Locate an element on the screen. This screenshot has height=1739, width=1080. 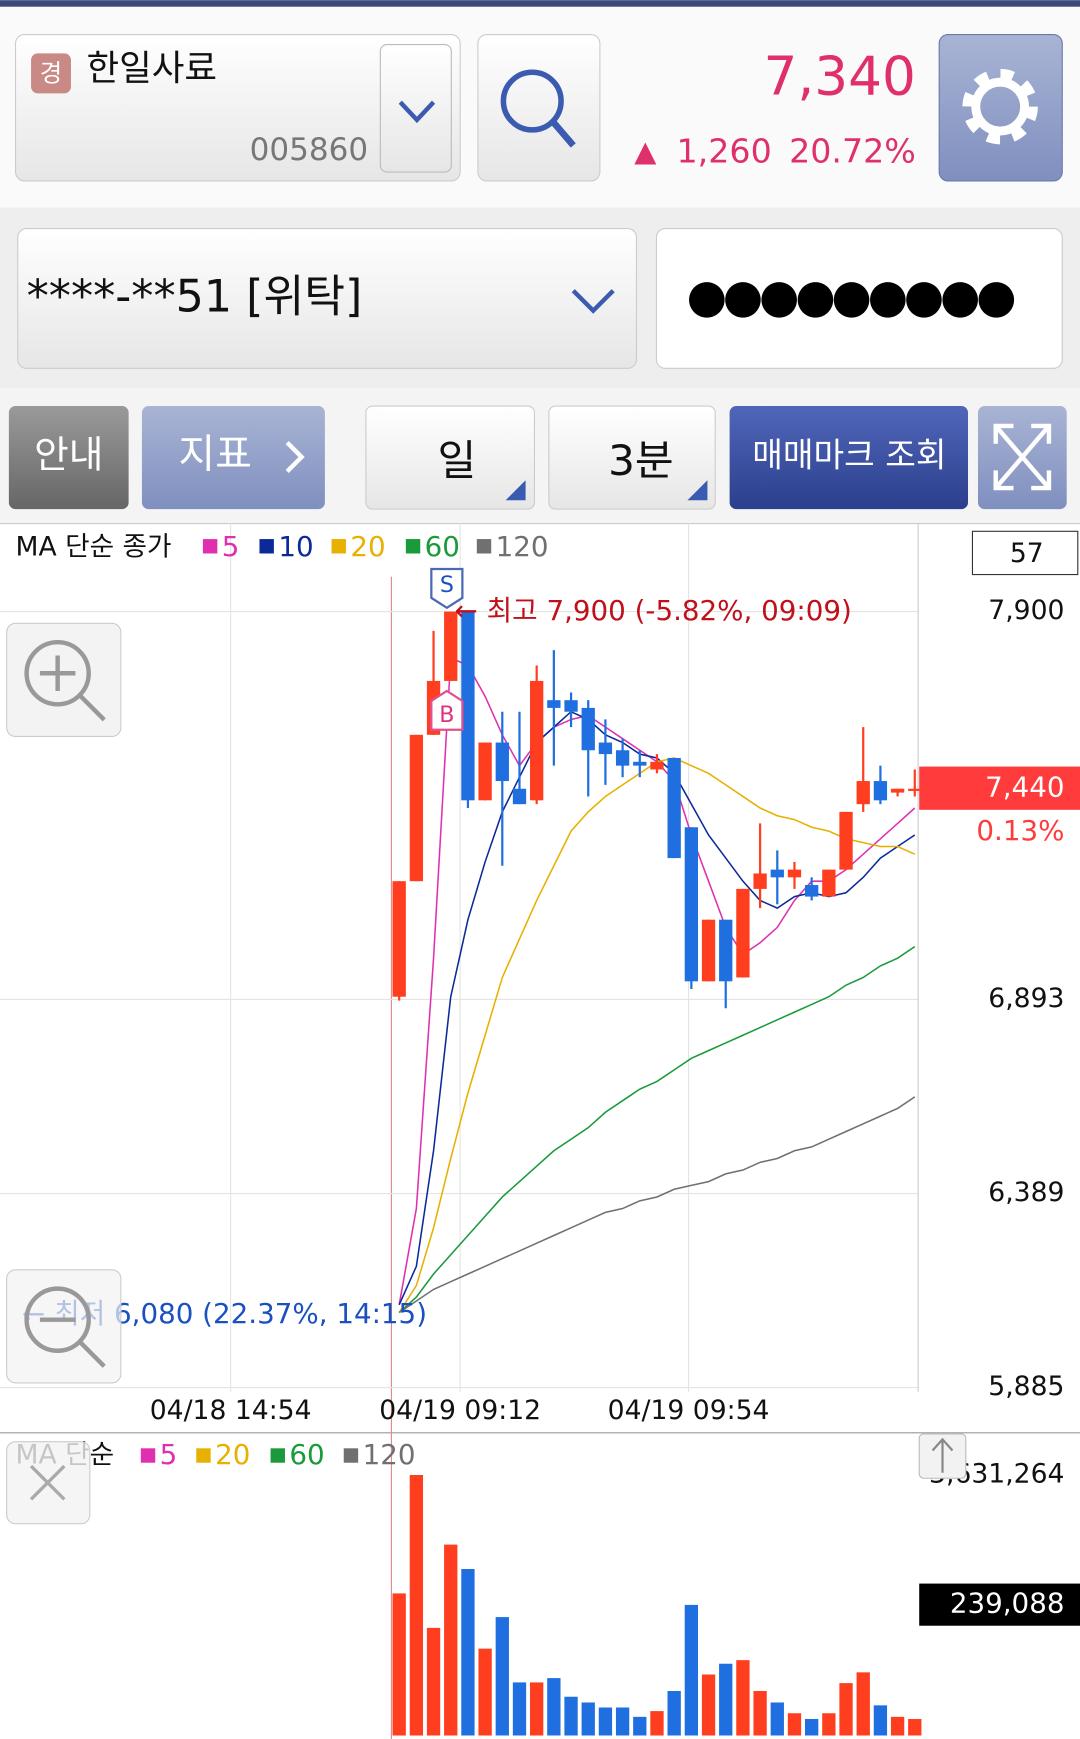
period-button is located at coordinates (450, 457).